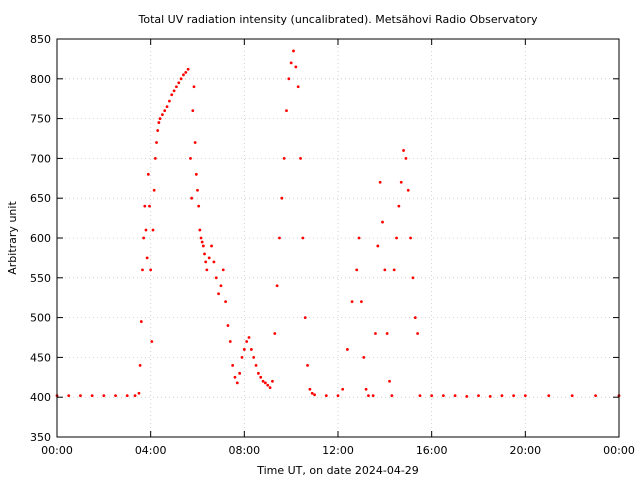 The image size is (640, 480). I want to click on y-tick-label: 750, so click(40, 119).